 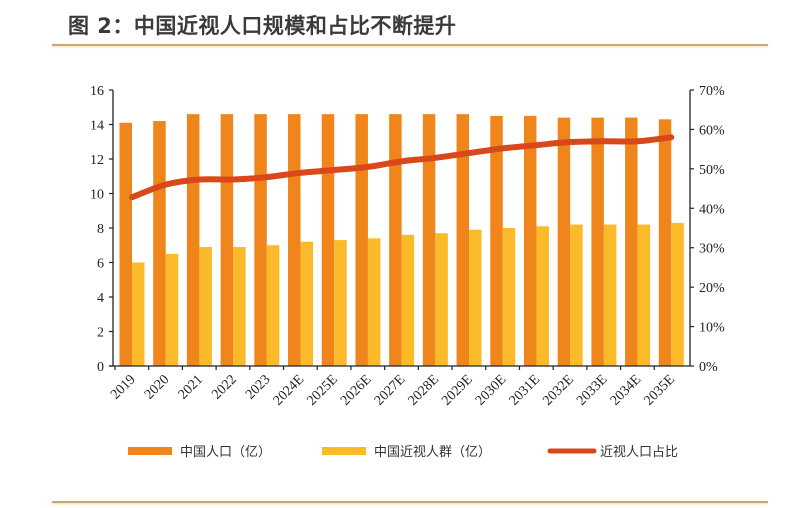 I want to click on line-layer, so click(x=402, y=167).